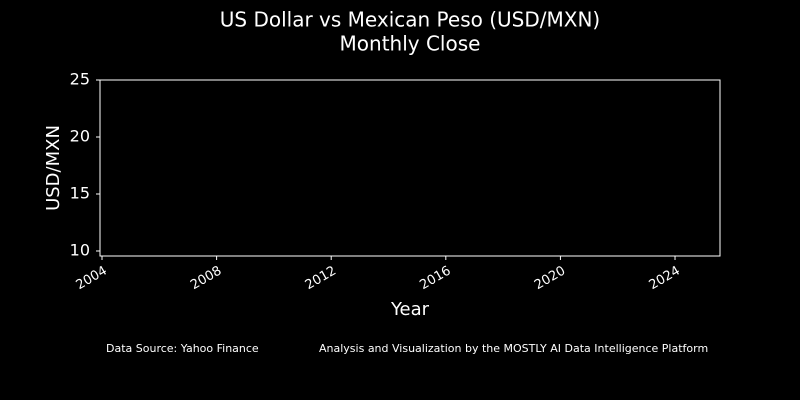  I want to click on y-tick-label: 15, so click(80, 192).